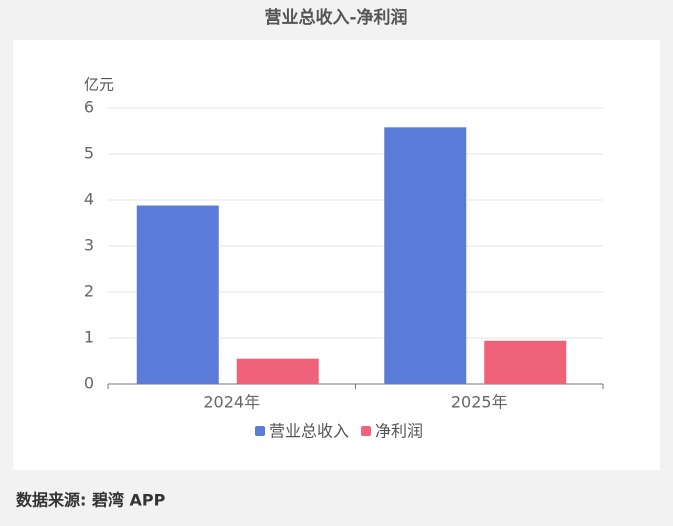  I want to click on y-tick-label: 0, so click(89, 383).